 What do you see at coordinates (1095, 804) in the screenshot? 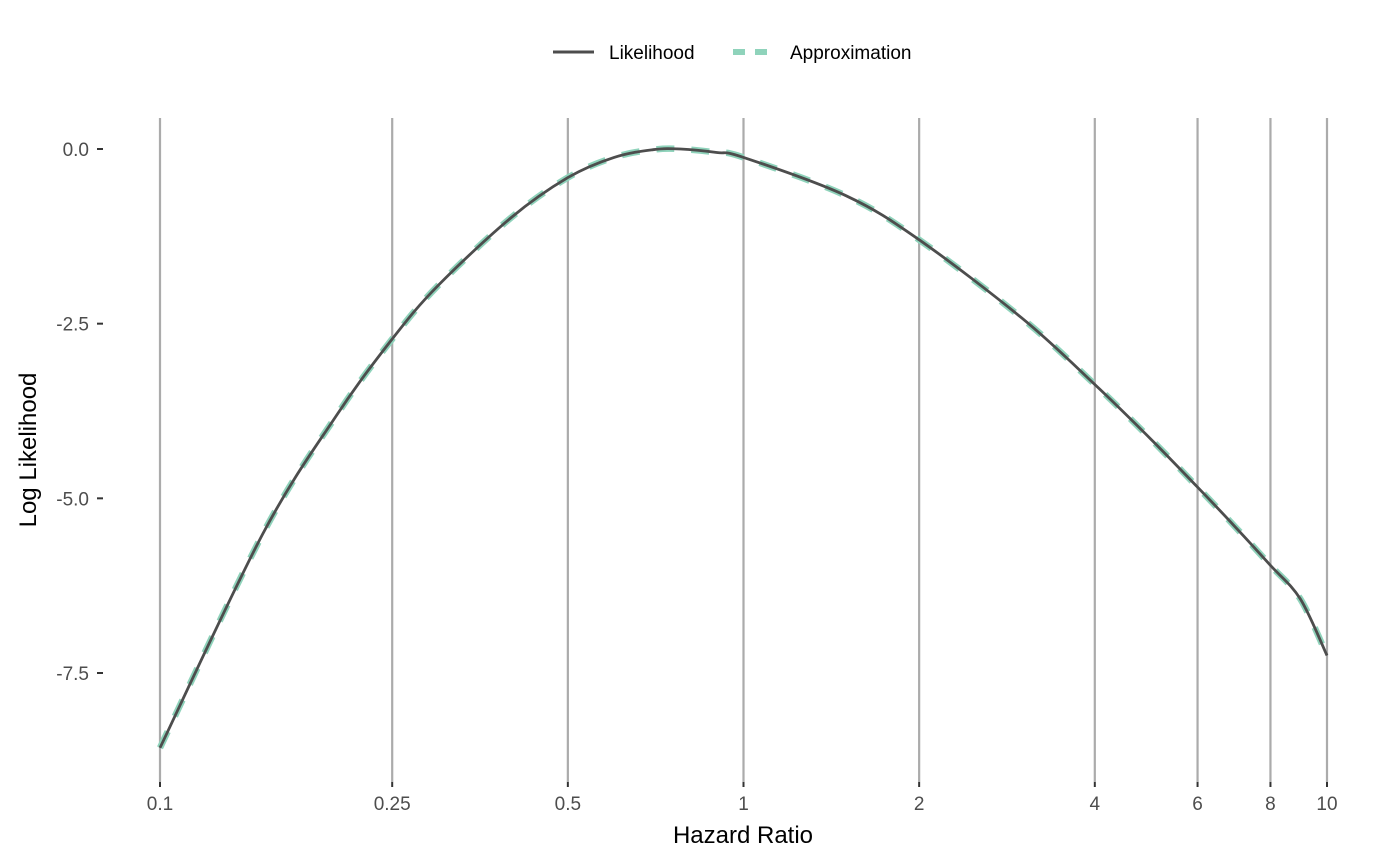
I see `x-tick-label: 4` at bounding box center [1095, 804].